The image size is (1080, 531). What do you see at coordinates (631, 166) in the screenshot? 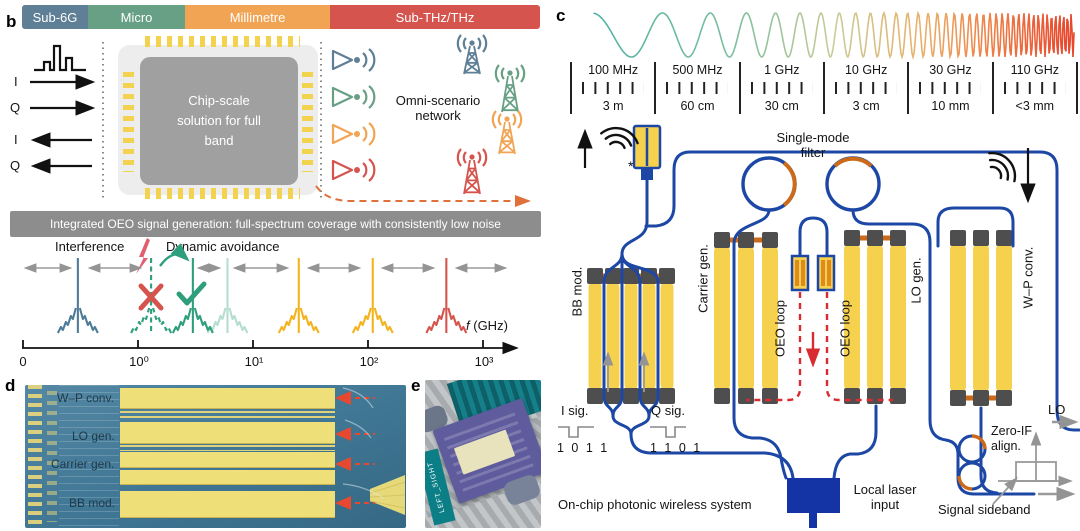
I see `tx-asterisk: *` at bounding box center [631, 166].